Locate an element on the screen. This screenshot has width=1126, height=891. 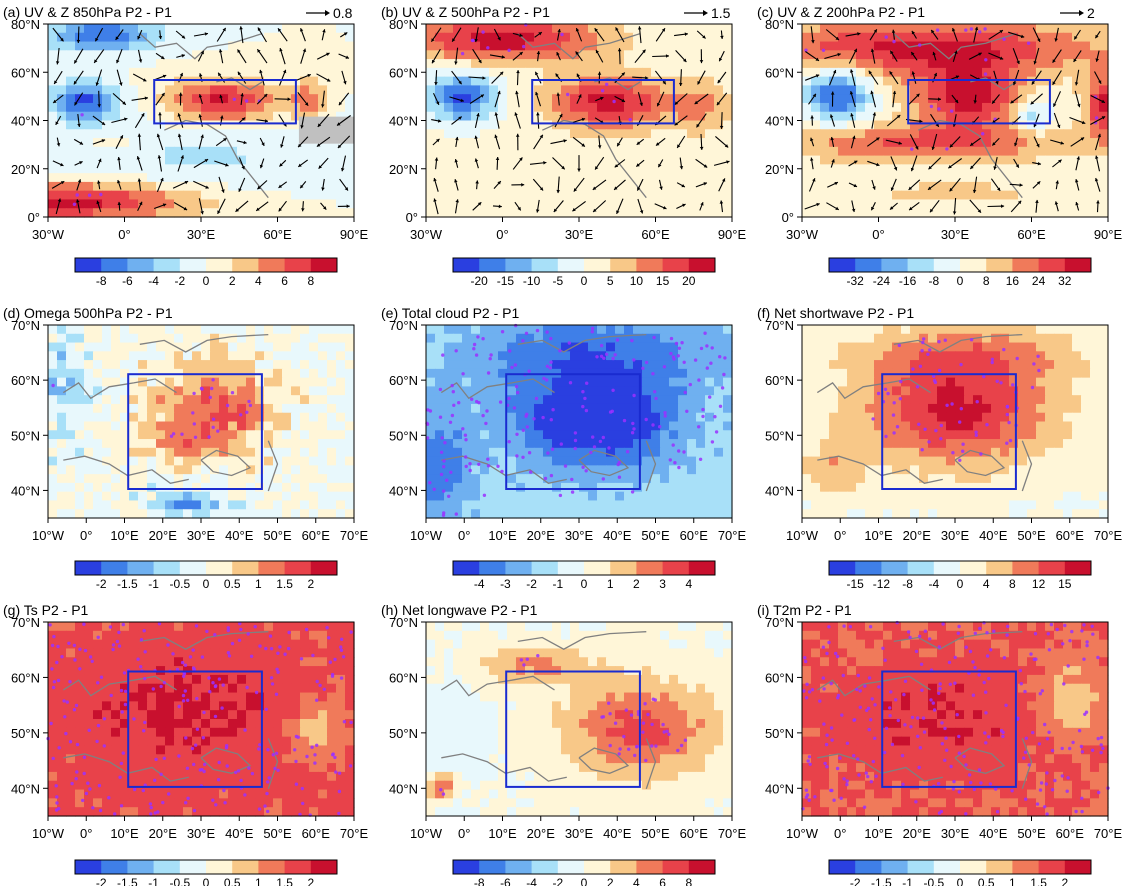
significance-dot is located at coordinates (487, 47).